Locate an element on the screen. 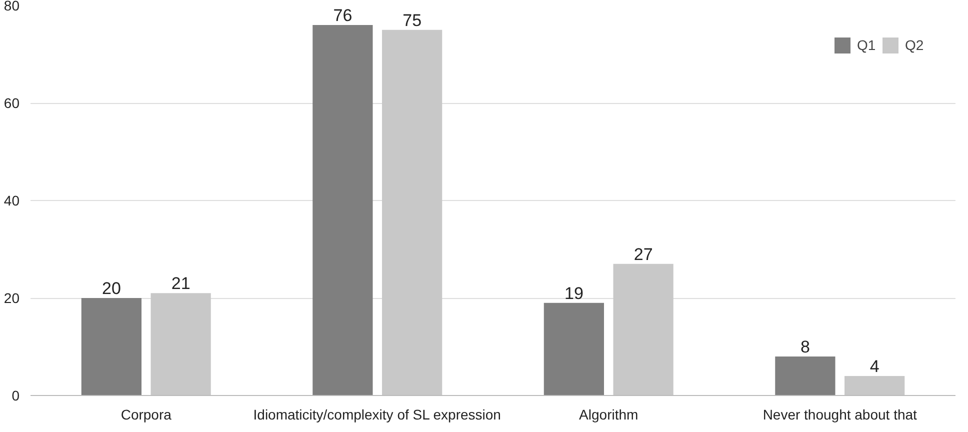 The height and width of the screenshot is (432, 968). data-label: 75 is located at coordinates (412, 20).